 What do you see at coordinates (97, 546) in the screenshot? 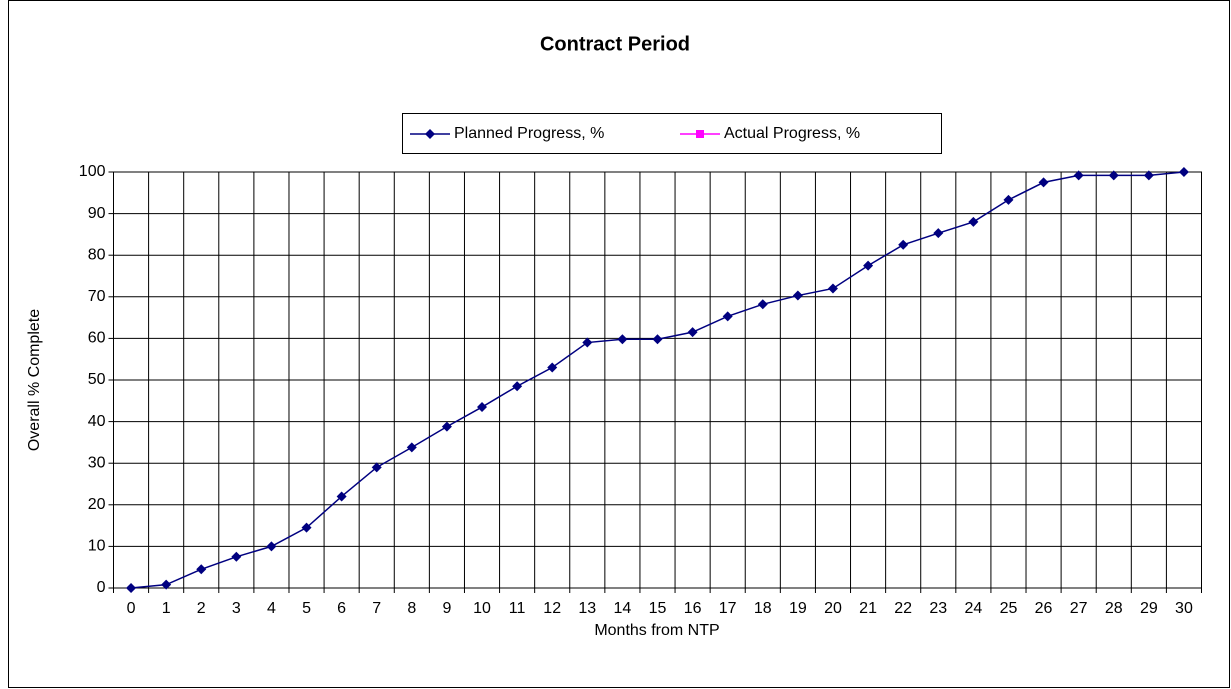
I see `y-tick-label: 10` at bounding box center [97, 546].